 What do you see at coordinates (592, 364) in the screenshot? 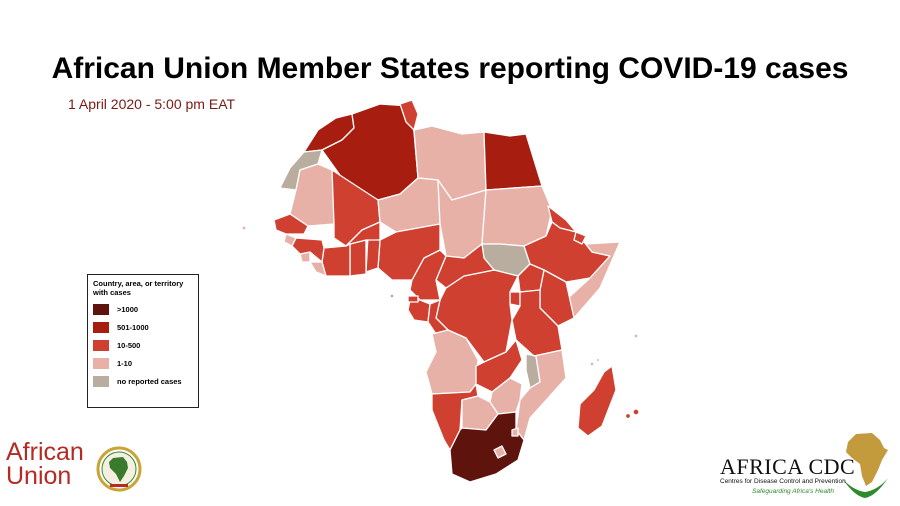
I see `region-comoros` at bounding box center [592, 364].